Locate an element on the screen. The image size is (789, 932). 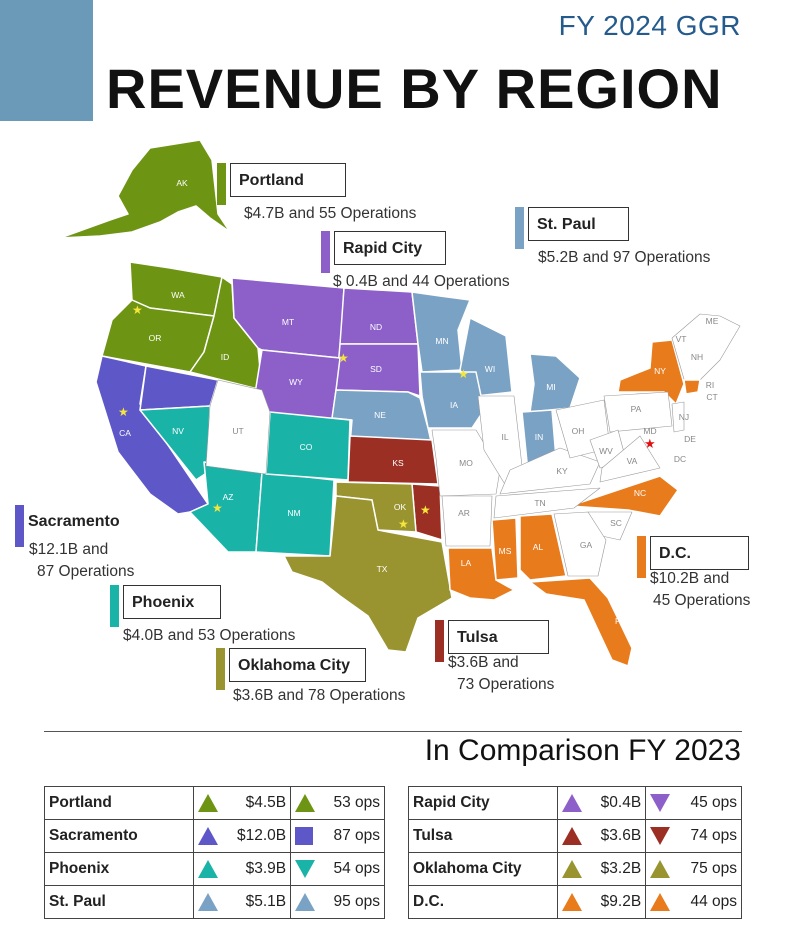
state-fl is located at coordinates (581, 622).